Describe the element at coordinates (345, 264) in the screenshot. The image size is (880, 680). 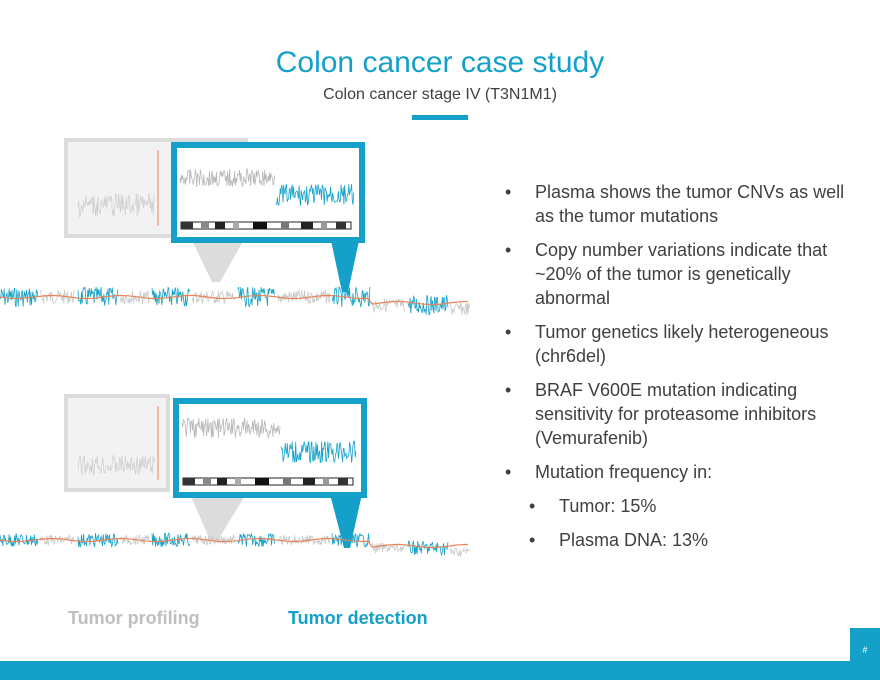
I see `top-blue-callout` at that location.